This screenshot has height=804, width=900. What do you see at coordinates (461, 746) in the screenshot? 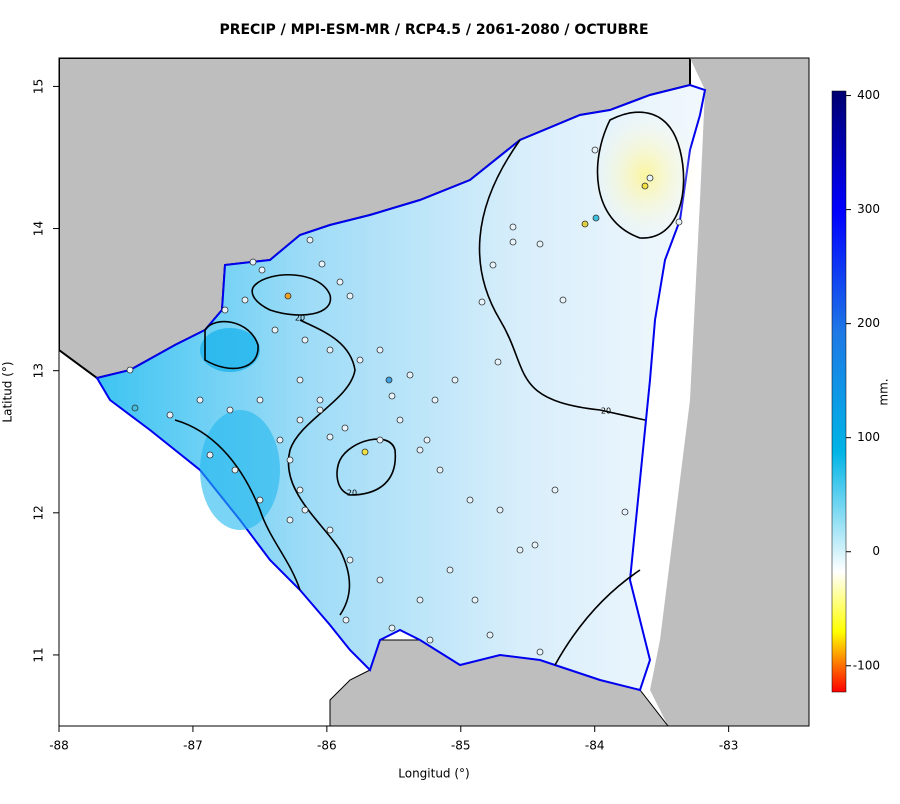
I see `x-tick-label: -85` at bounding box center [461, 746].